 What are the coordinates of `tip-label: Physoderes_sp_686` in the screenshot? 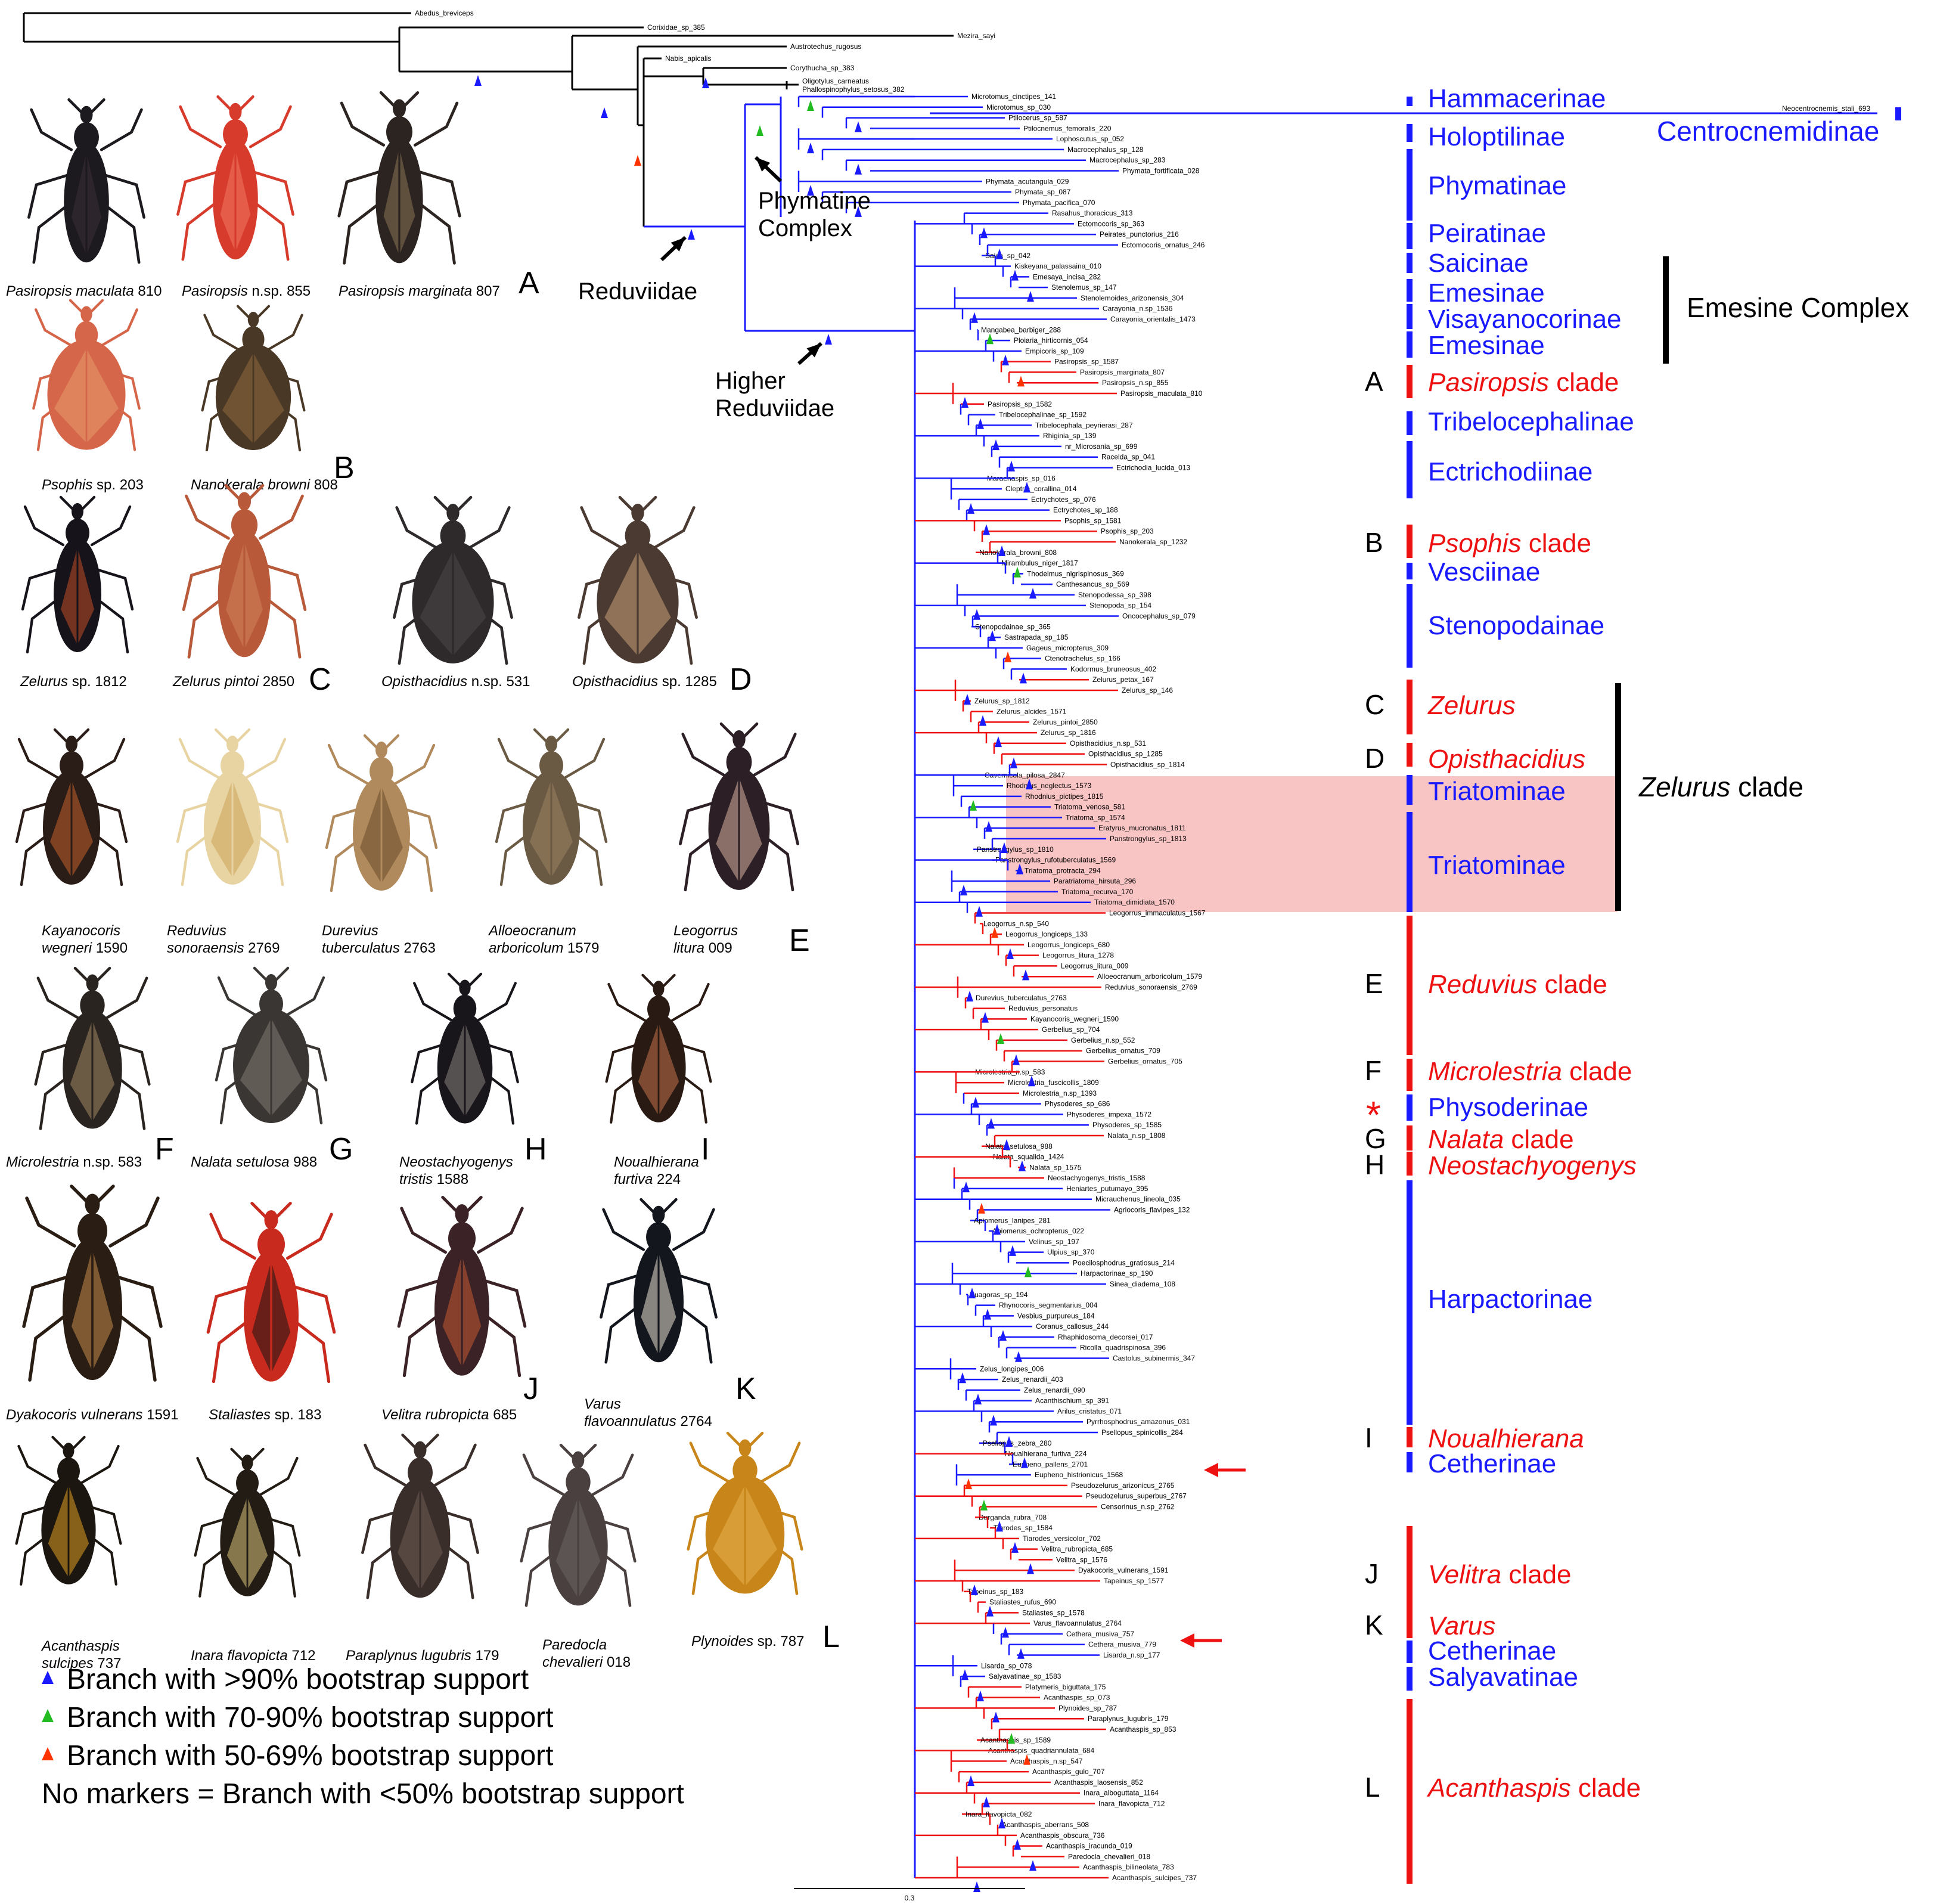 It's located at (1077, 1104).